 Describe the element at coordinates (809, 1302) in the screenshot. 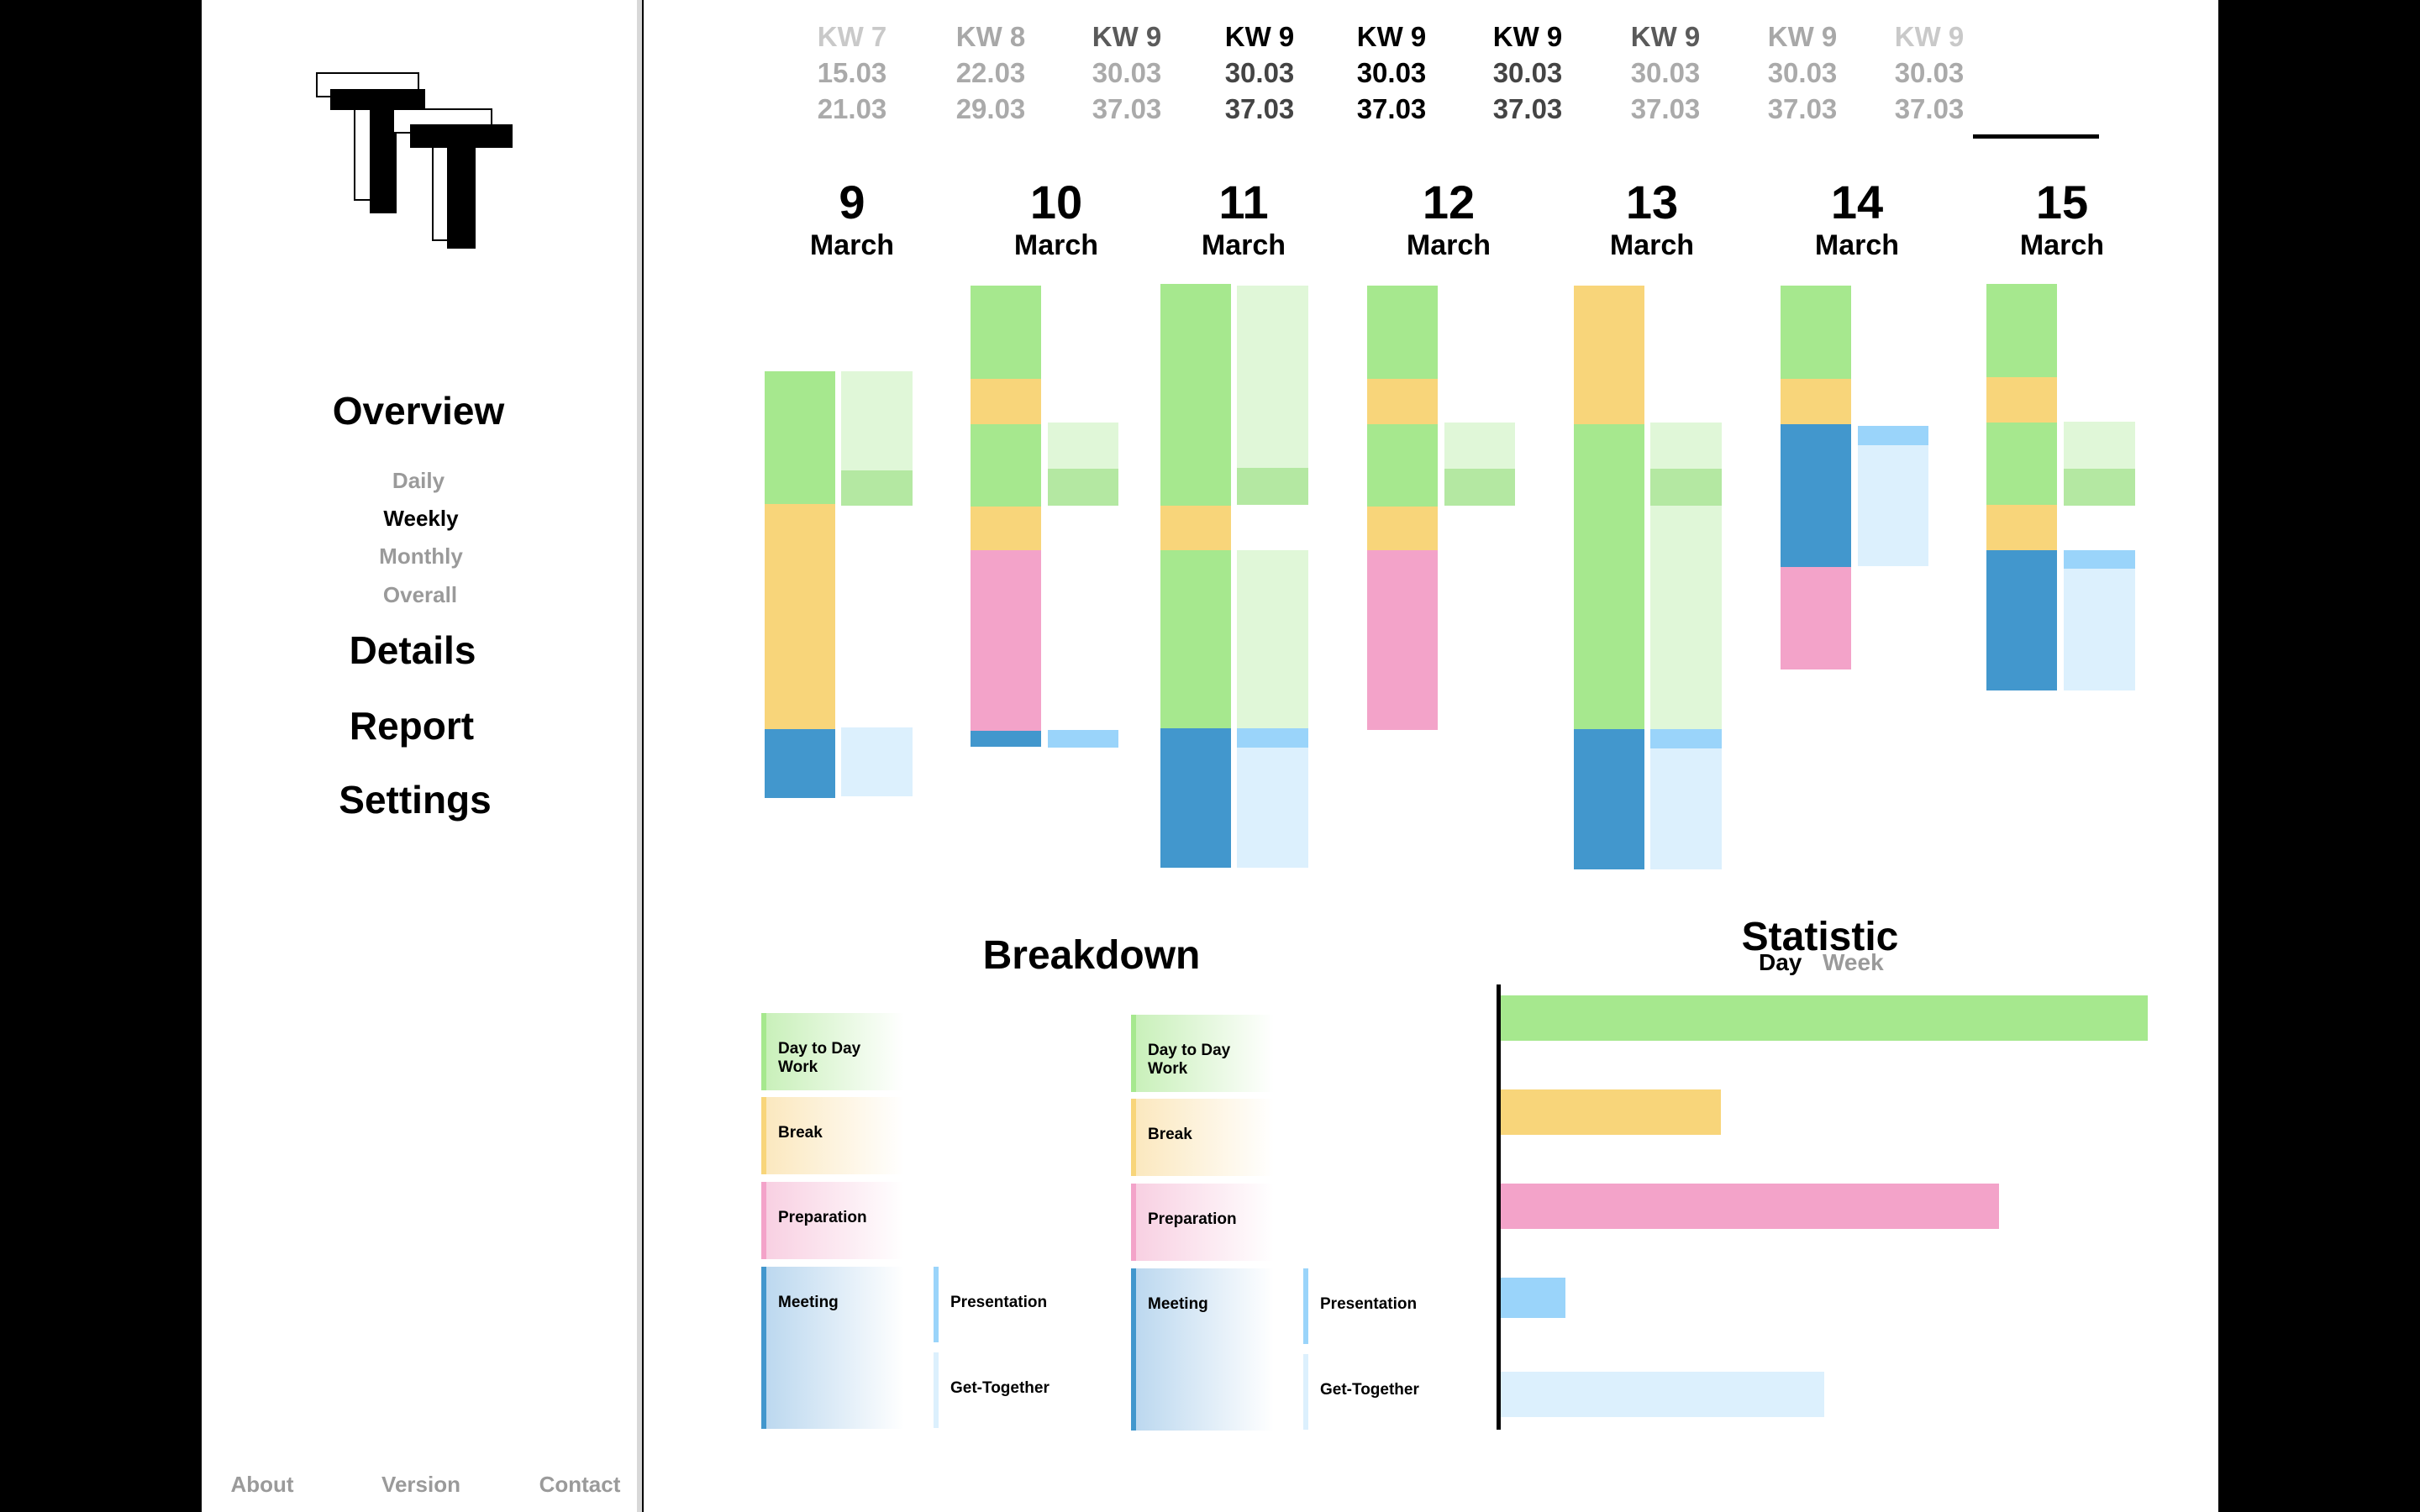

I see `legend-label: Meeting` at that location.